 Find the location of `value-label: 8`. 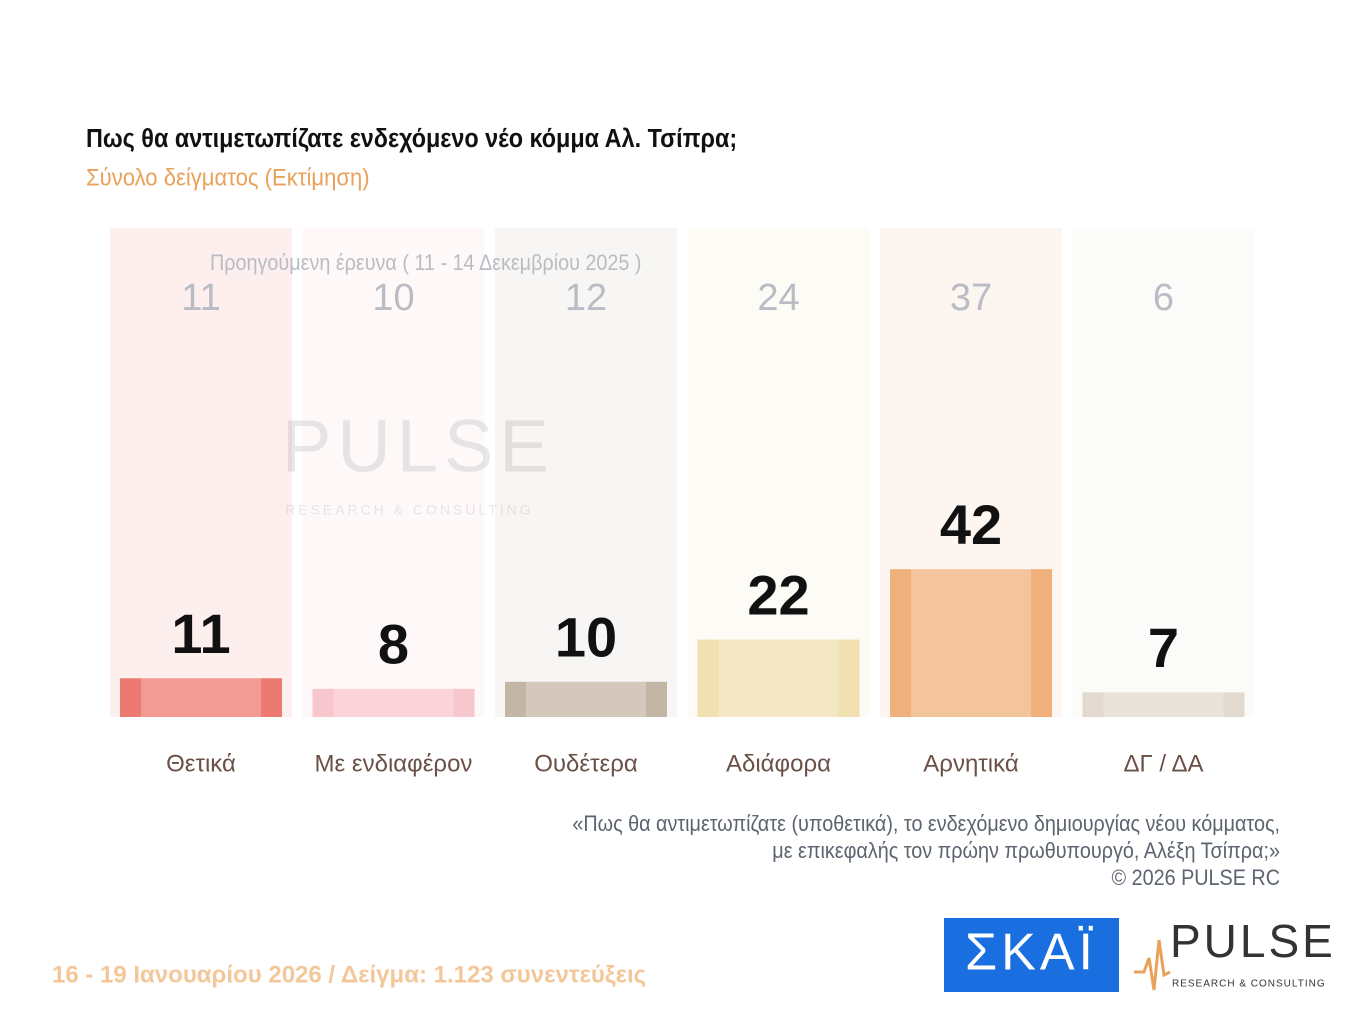

value-label: 8 is located at coordinates (393, 644).